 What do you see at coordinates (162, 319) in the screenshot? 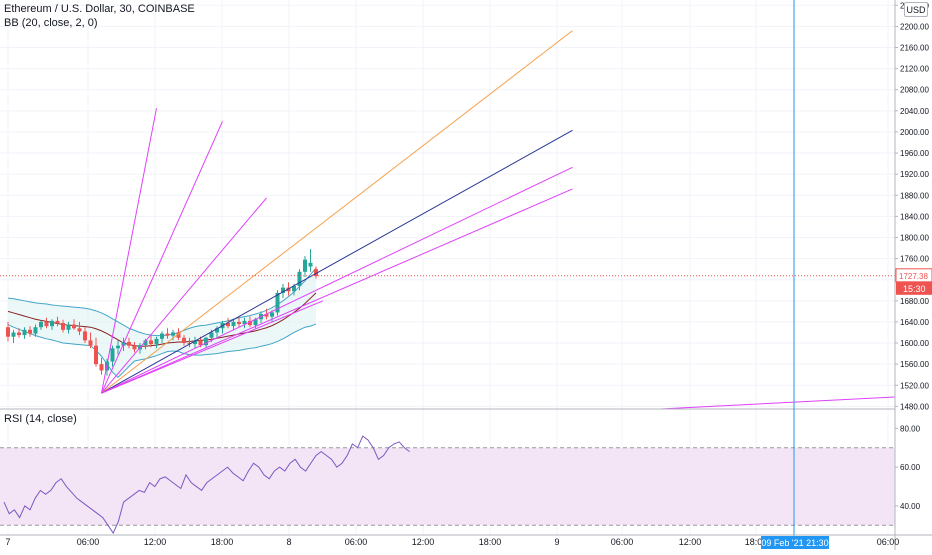
I see `bb-basis-line` at bounding box center [162, 319].